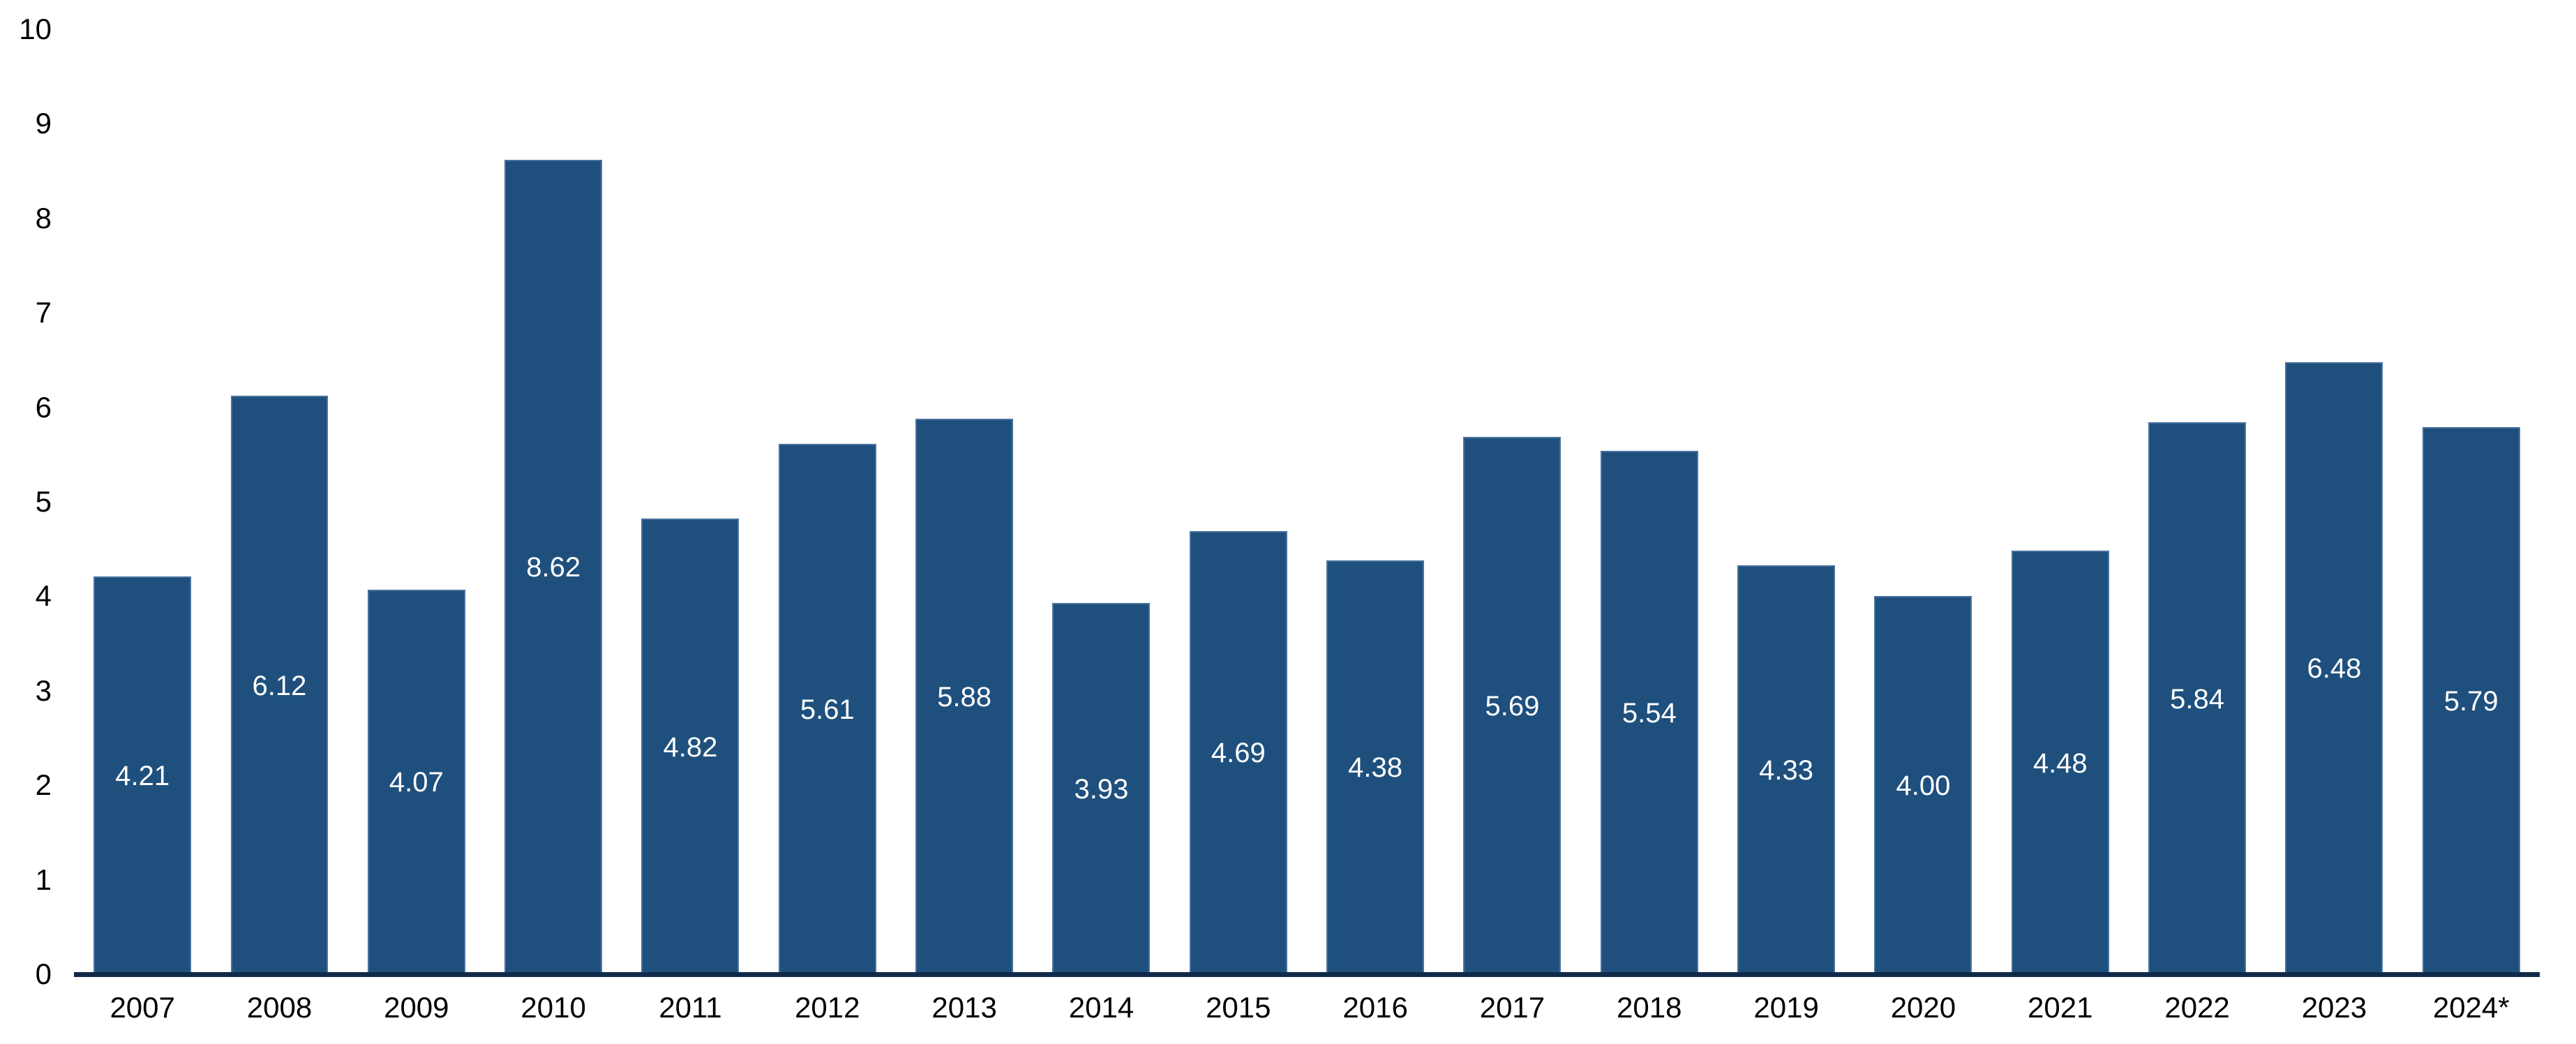 This screenshot has width=2576, height=1044. I want to click on bar-value-label: 5.79, so click(2471, 702).